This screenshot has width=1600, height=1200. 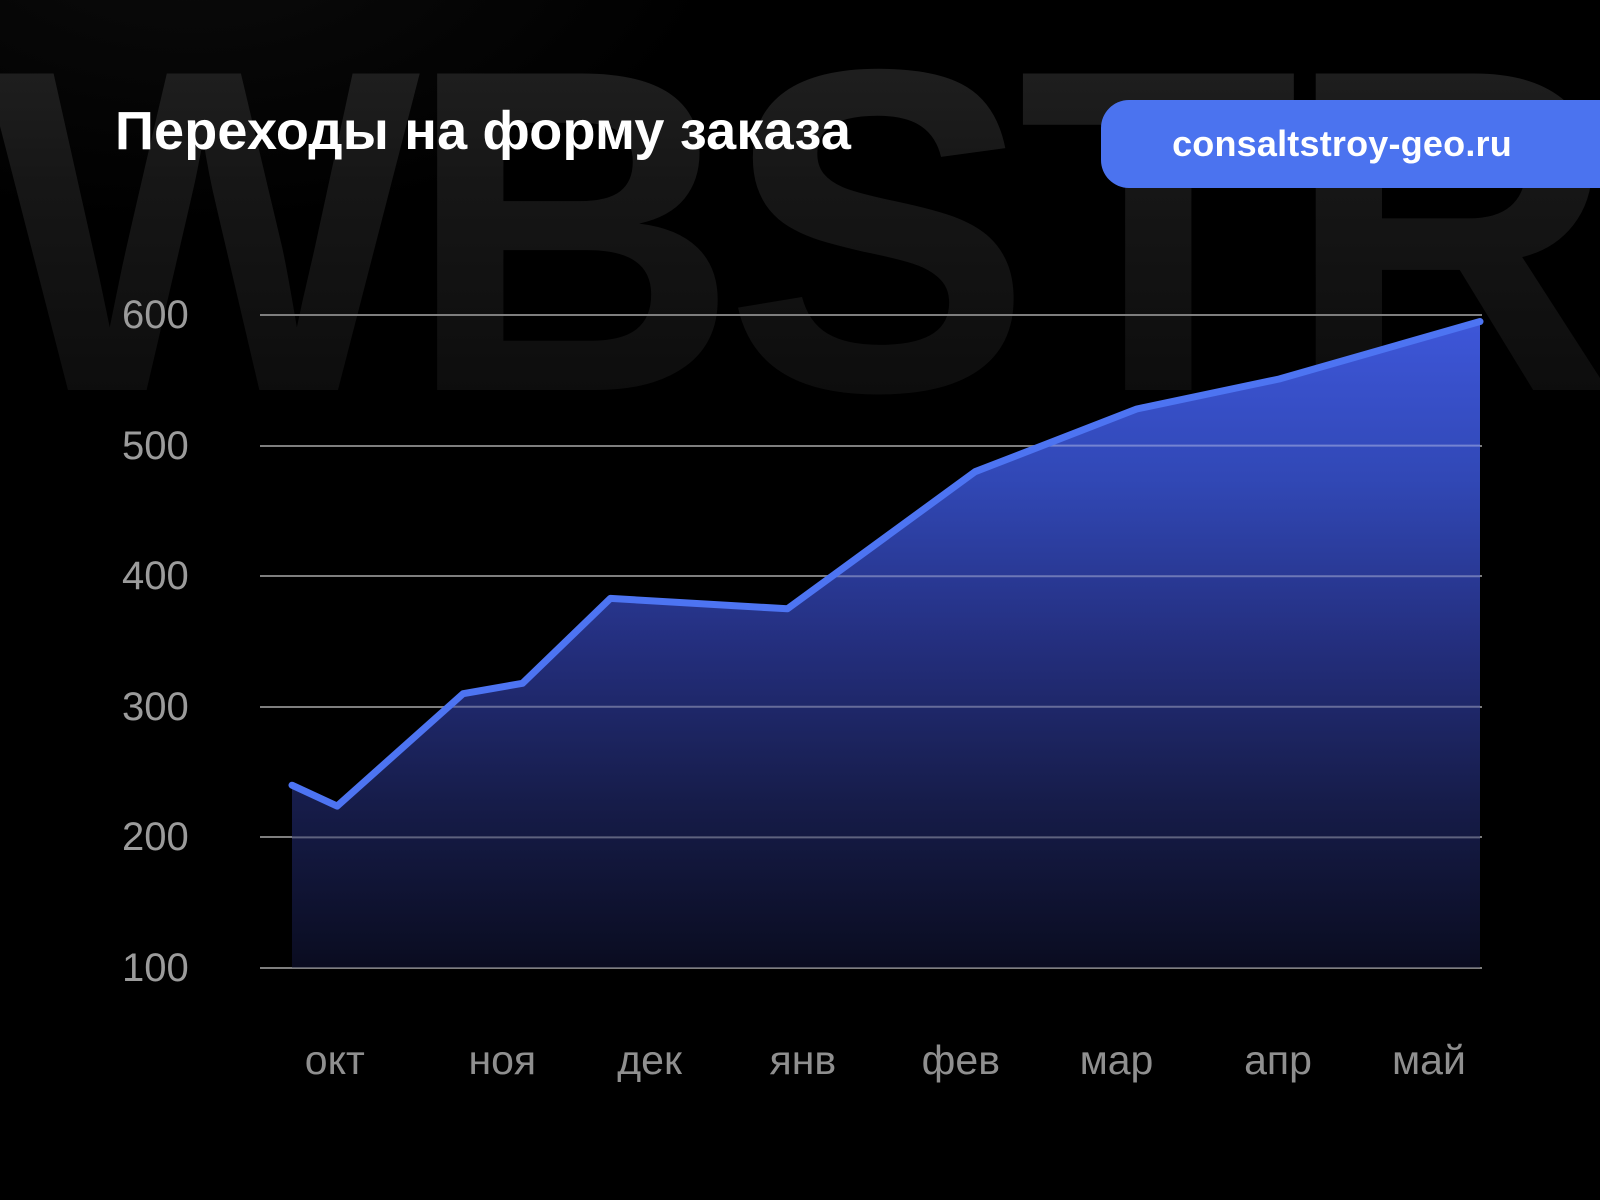 I want to click on y-tick-label-200: 200, so click(x=155, y=837).